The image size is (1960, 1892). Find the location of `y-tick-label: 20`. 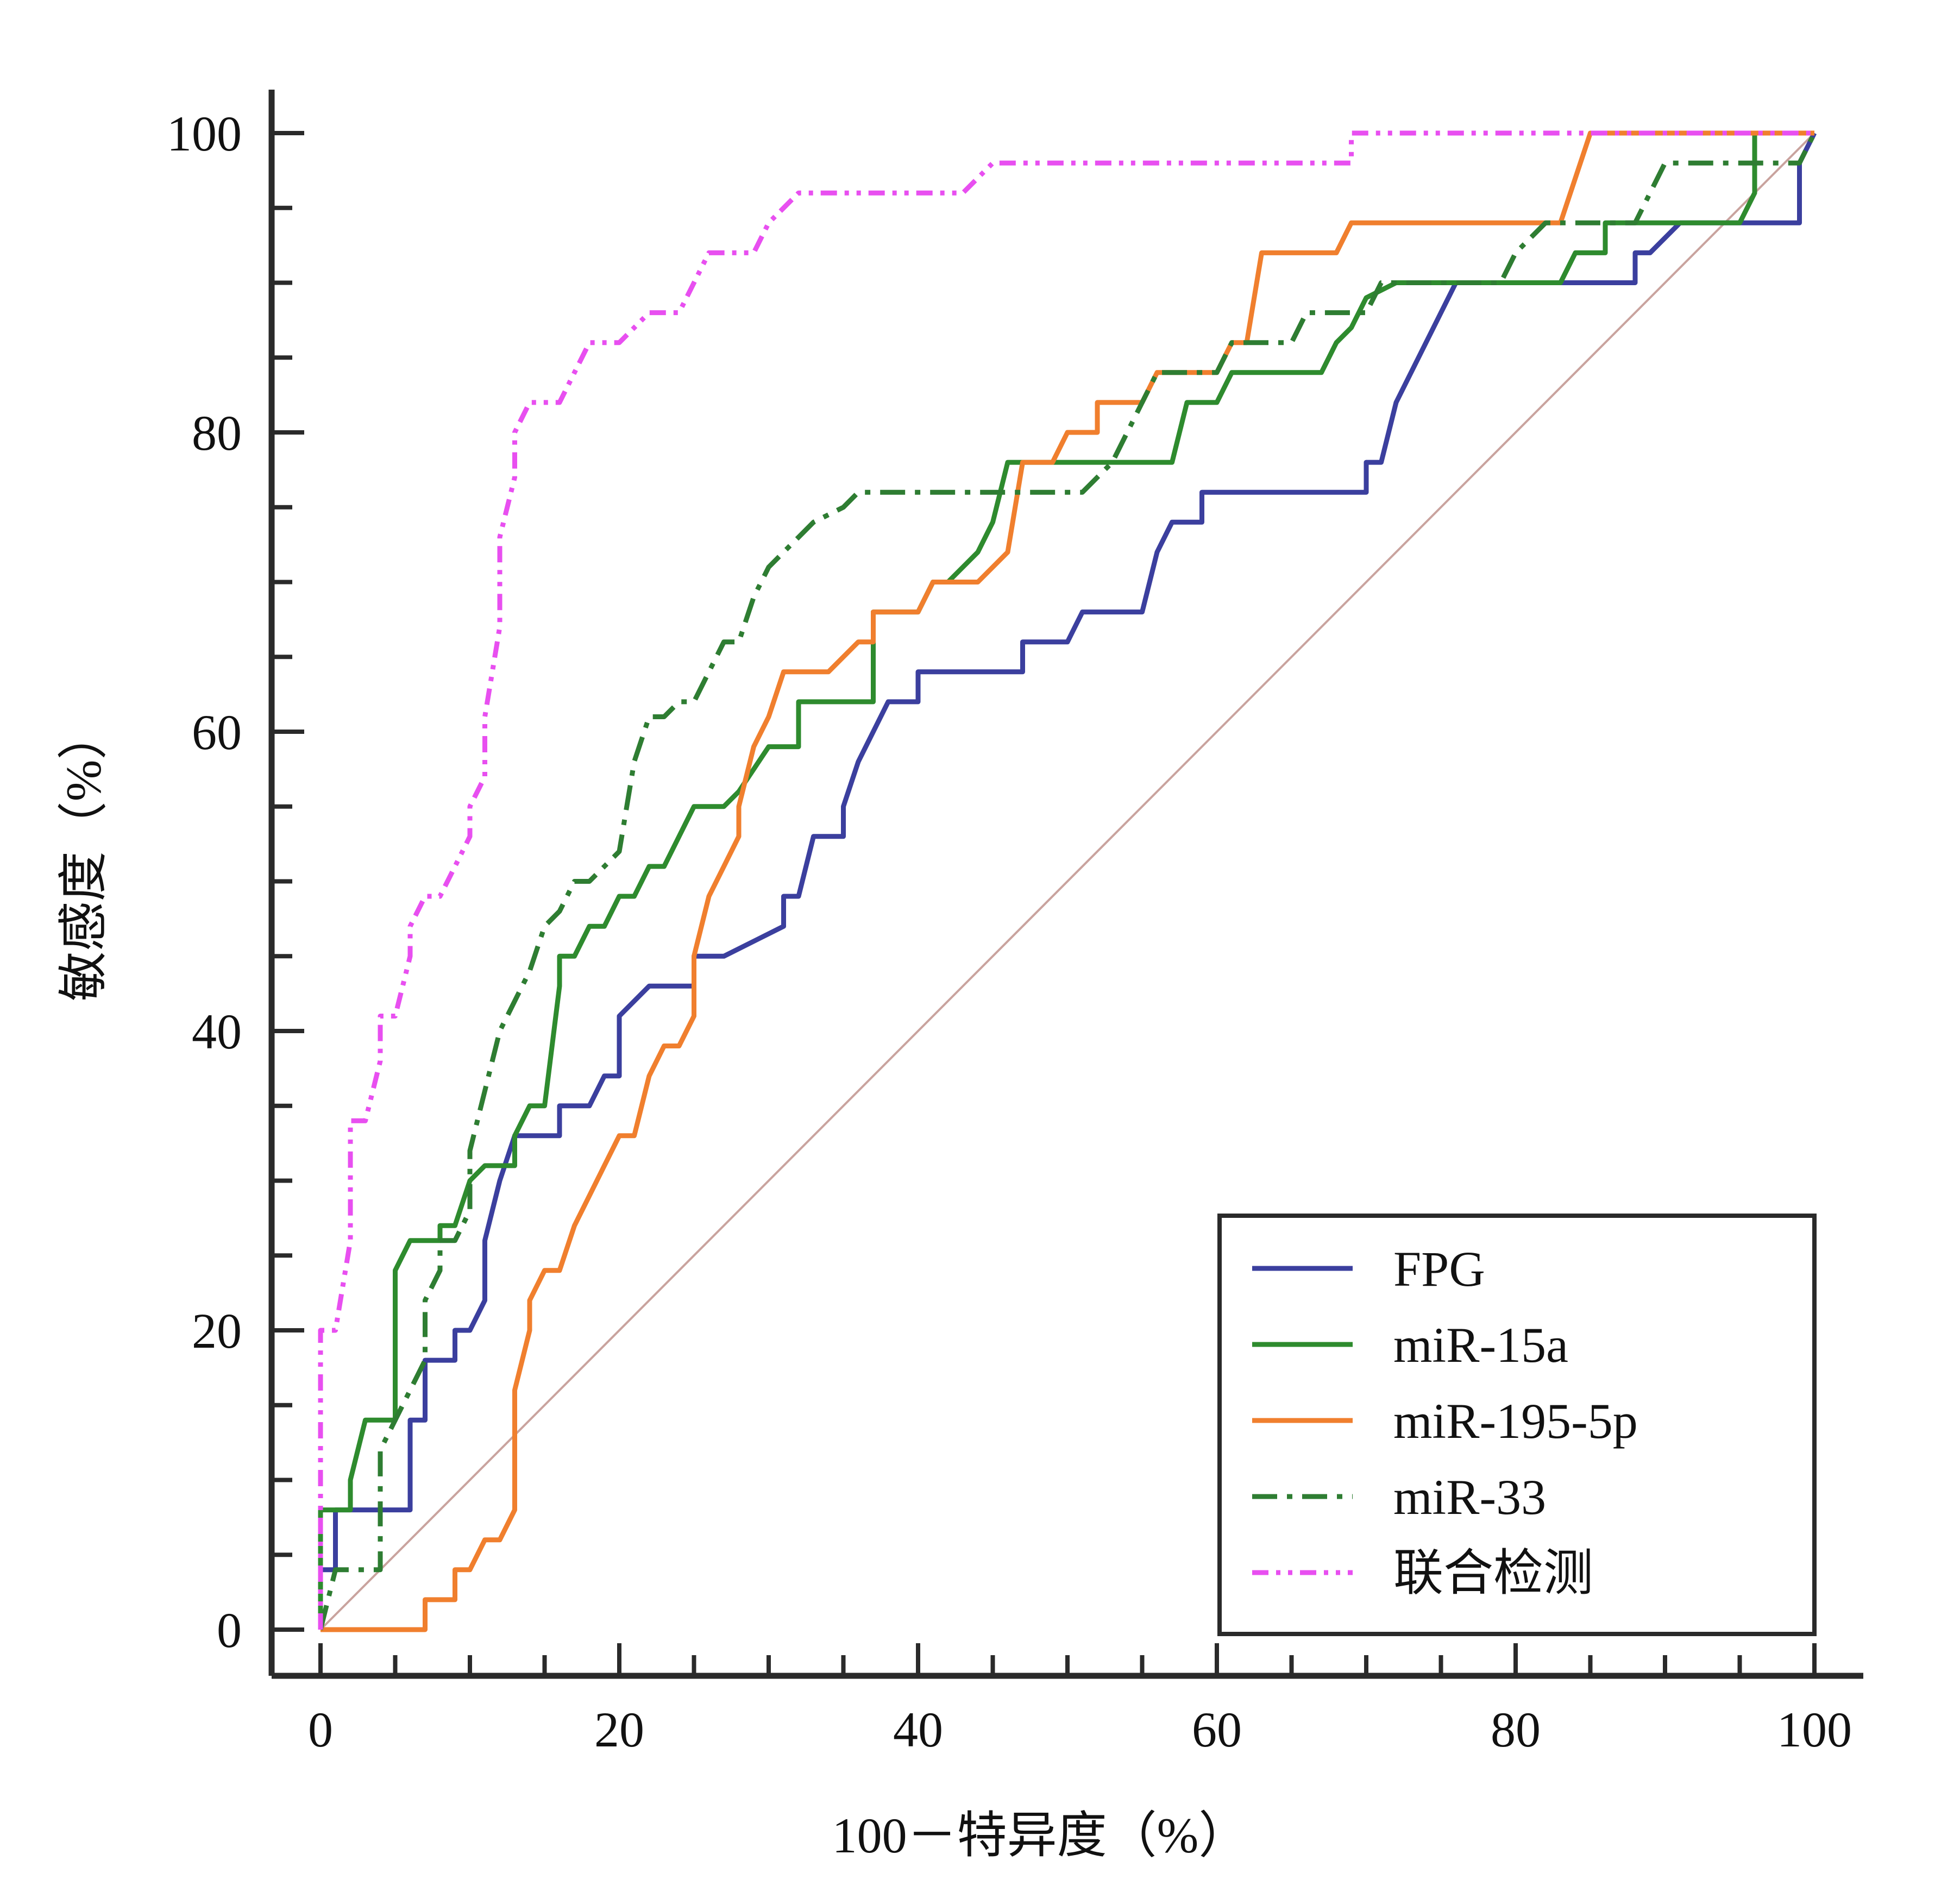

y-tick-label: 20 is located at coordinates (217, 1331).